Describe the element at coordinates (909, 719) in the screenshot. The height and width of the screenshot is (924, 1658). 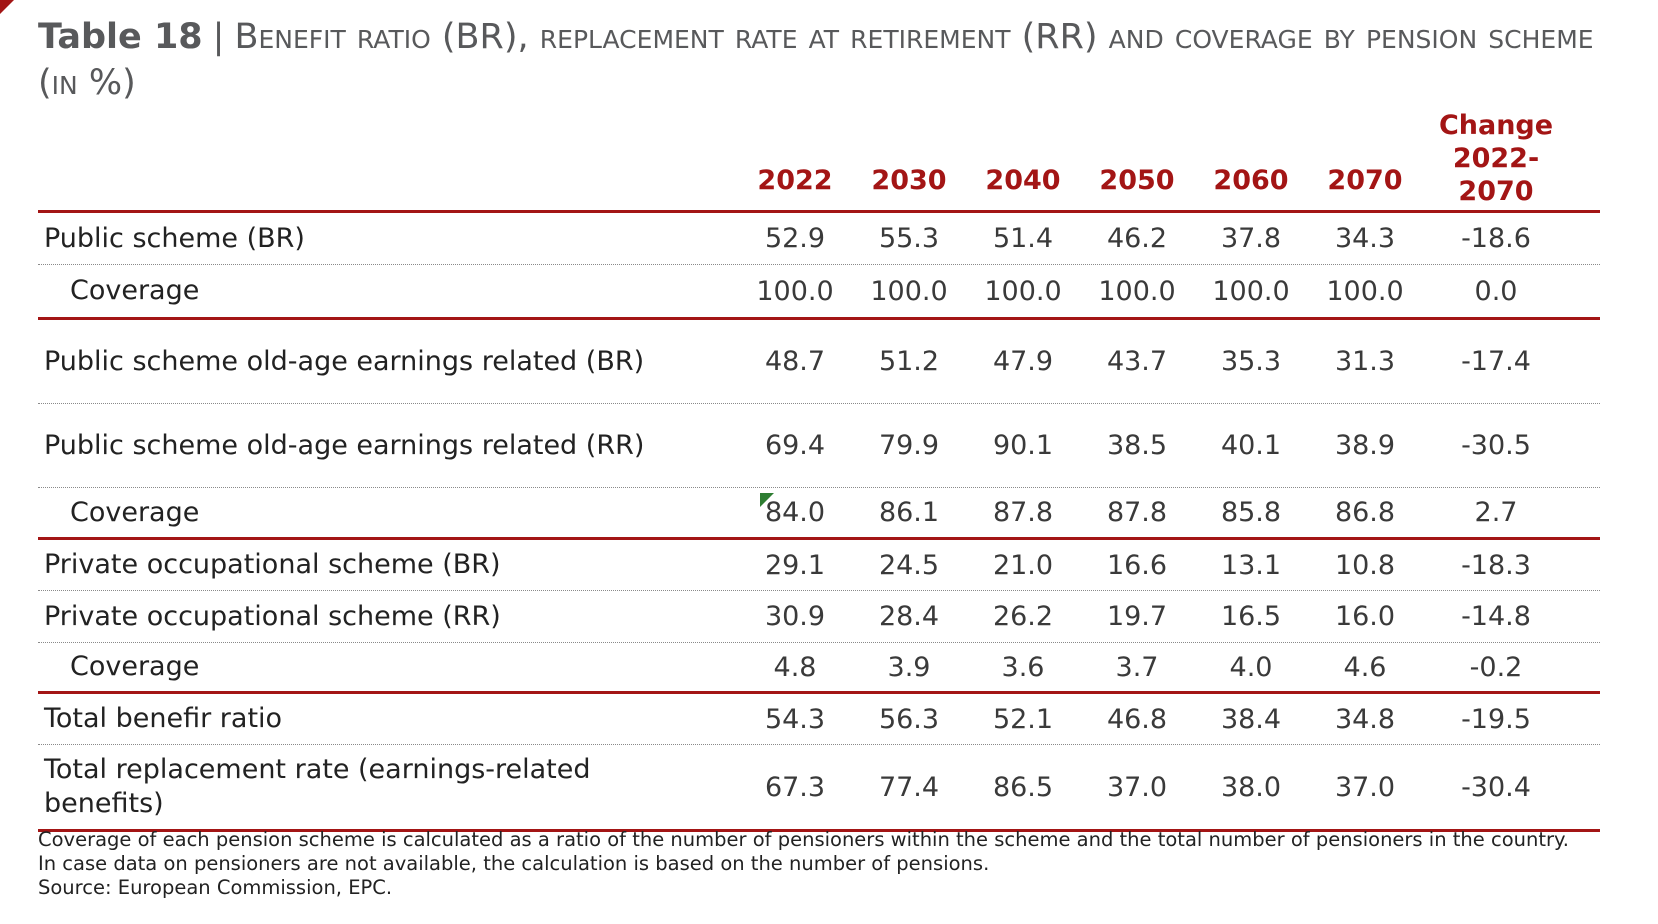
I see `cell: 56.3` at that location.